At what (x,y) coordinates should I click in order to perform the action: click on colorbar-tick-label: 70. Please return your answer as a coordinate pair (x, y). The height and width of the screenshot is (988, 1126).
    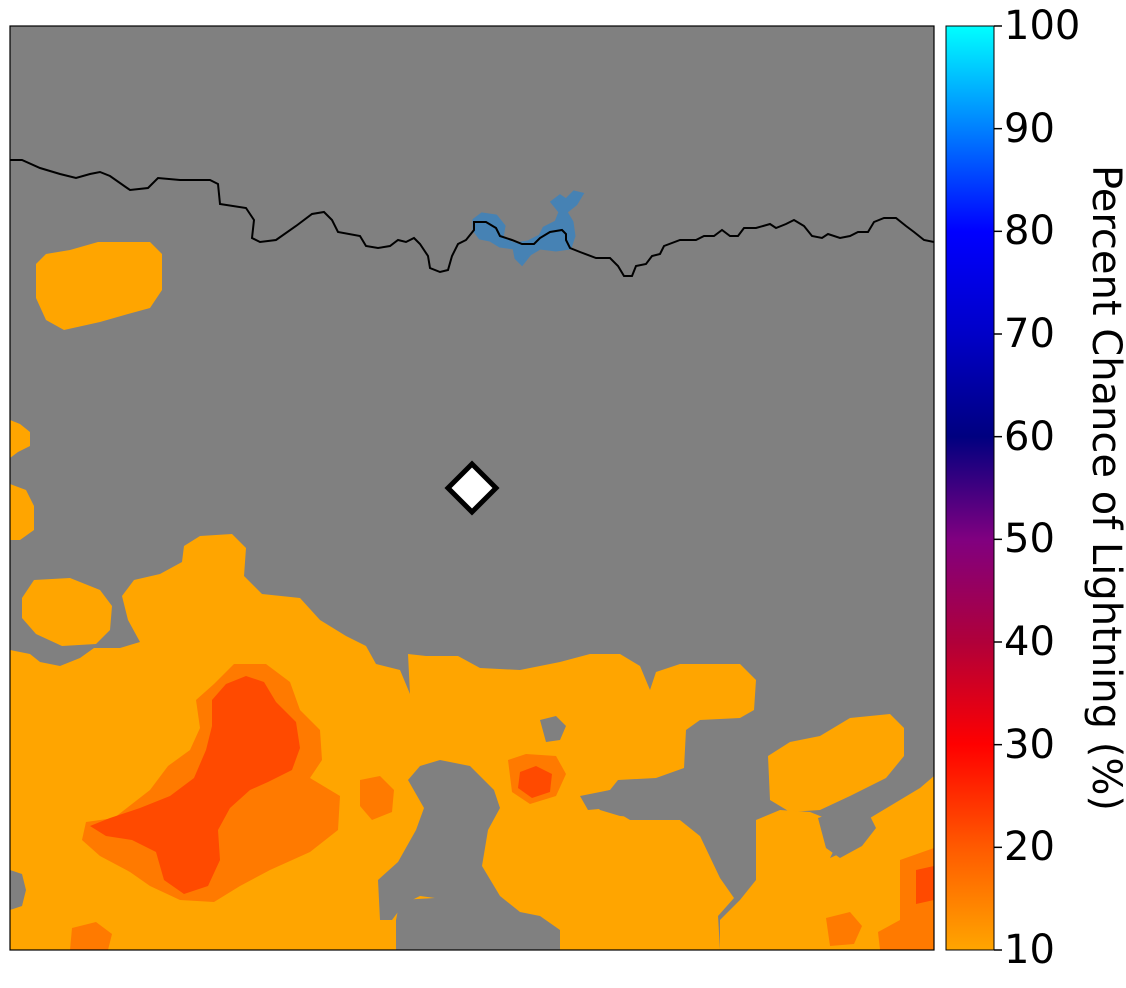
    Looking at the image, I should click on (1029, 334).